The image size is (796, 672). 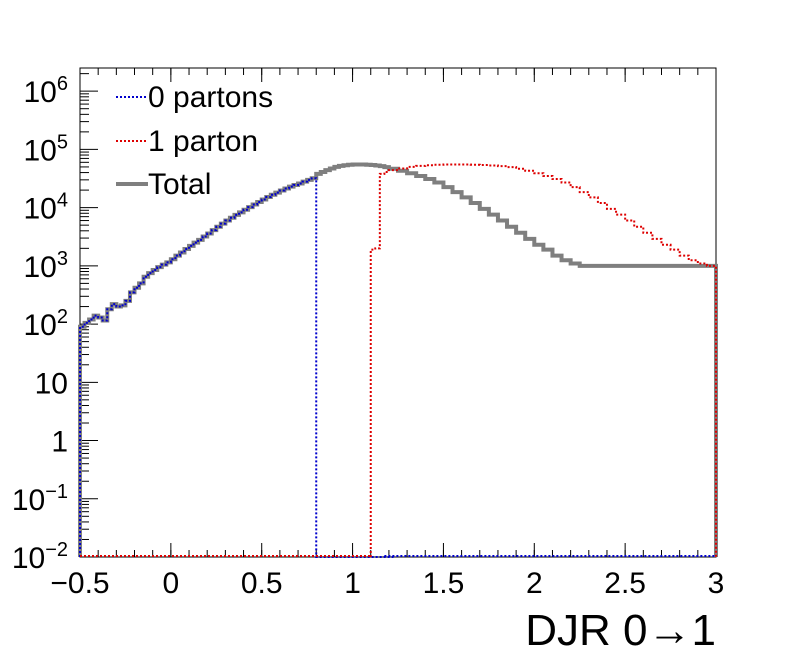 What do you see at coordinates (625, 583) in the screenshot?
I see `x-tick-label: 2.5` at bounding box center [625, 583].